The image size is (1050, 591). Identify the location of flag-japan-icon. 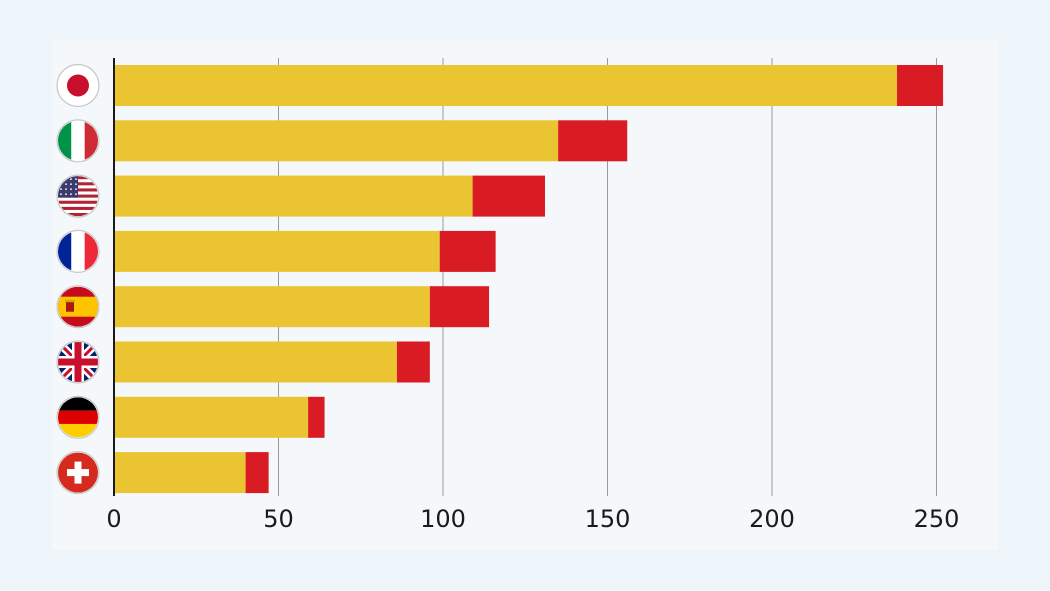
(78, 85).